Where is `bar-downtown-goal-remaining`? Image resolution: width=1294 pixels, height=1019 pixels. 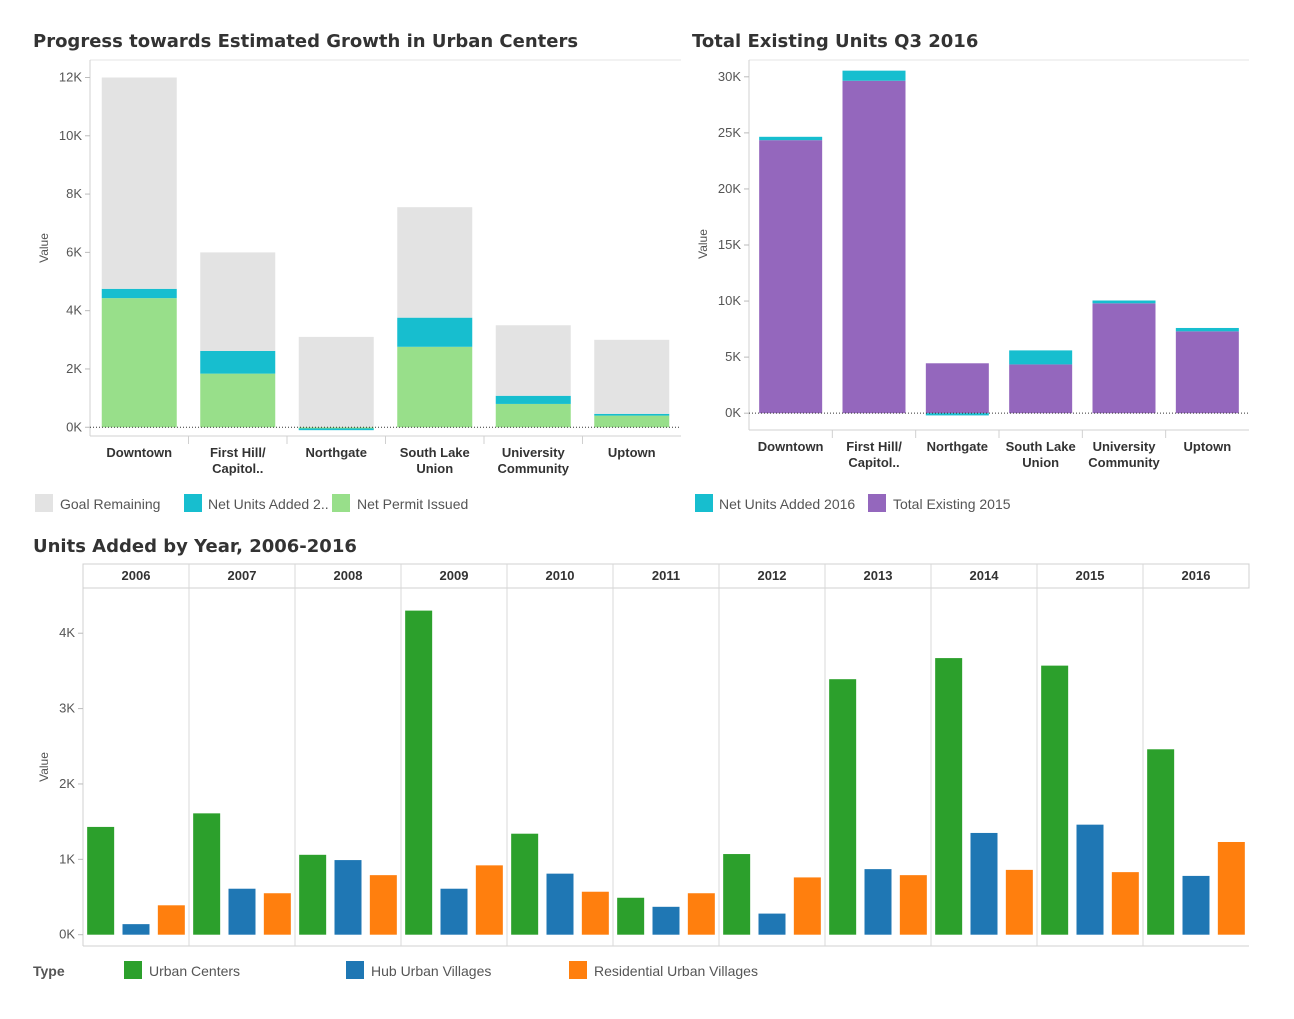
bar-downtown-goal-remaining is located at coordinates (139, 183).